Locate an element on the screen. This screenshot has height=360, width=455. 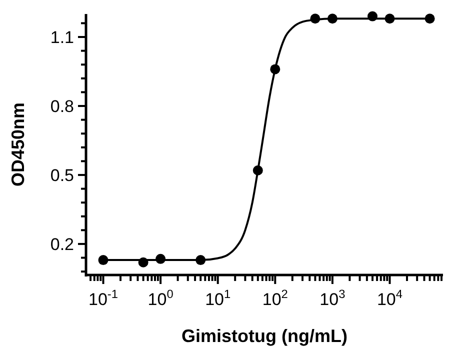
x-tick-label: 10$^{0}$ is located at coordinates (161, 298).